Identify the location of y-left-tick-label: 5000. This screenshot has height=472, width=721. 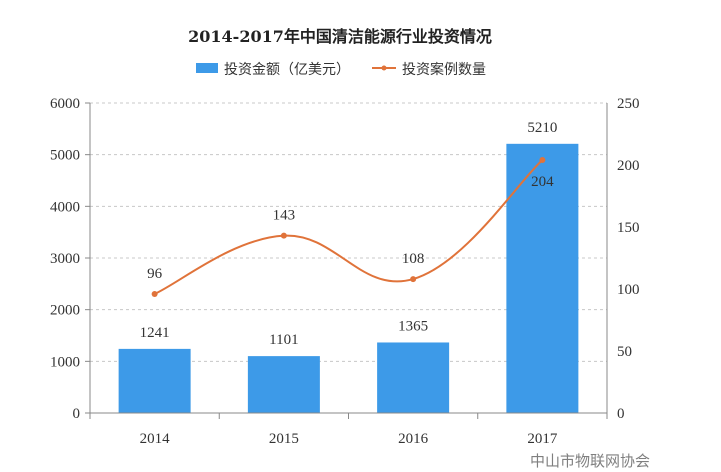
(65, 156).